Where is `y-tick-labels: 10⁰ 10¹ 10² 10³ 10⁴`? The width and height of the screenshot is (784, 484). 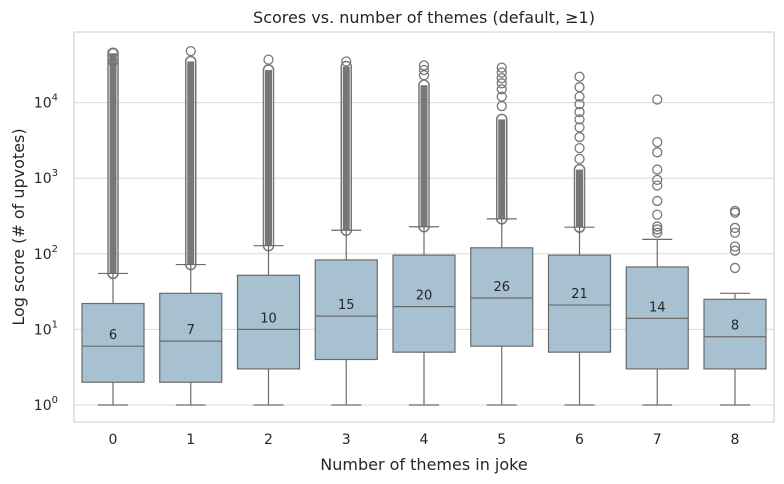 y-tick-labels: 10⁰ 10¹ 10² 10³ 10⁴ is located at coordinates (46, 253).